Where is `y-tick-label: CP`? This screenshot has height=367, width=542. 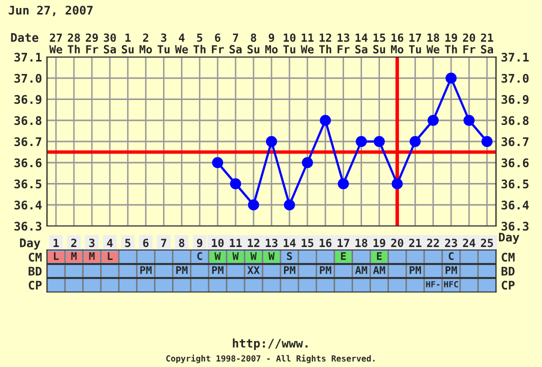
y-tick-label: CP is located at coordinates (35, 285).